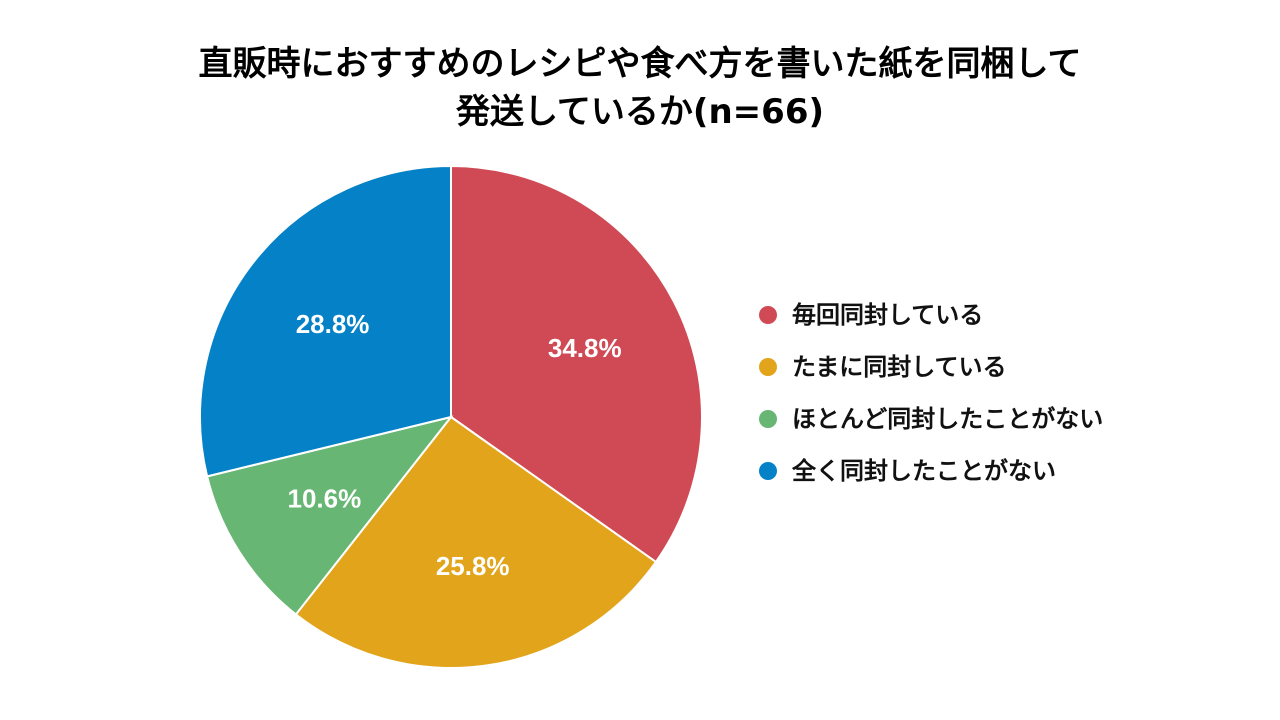 This screenshot has width=1280, height=720. Describe the element at coordinates (640, 112) in the screenshot. I see `chart-title-line-2: 発送しているか(n=66)` at that location.